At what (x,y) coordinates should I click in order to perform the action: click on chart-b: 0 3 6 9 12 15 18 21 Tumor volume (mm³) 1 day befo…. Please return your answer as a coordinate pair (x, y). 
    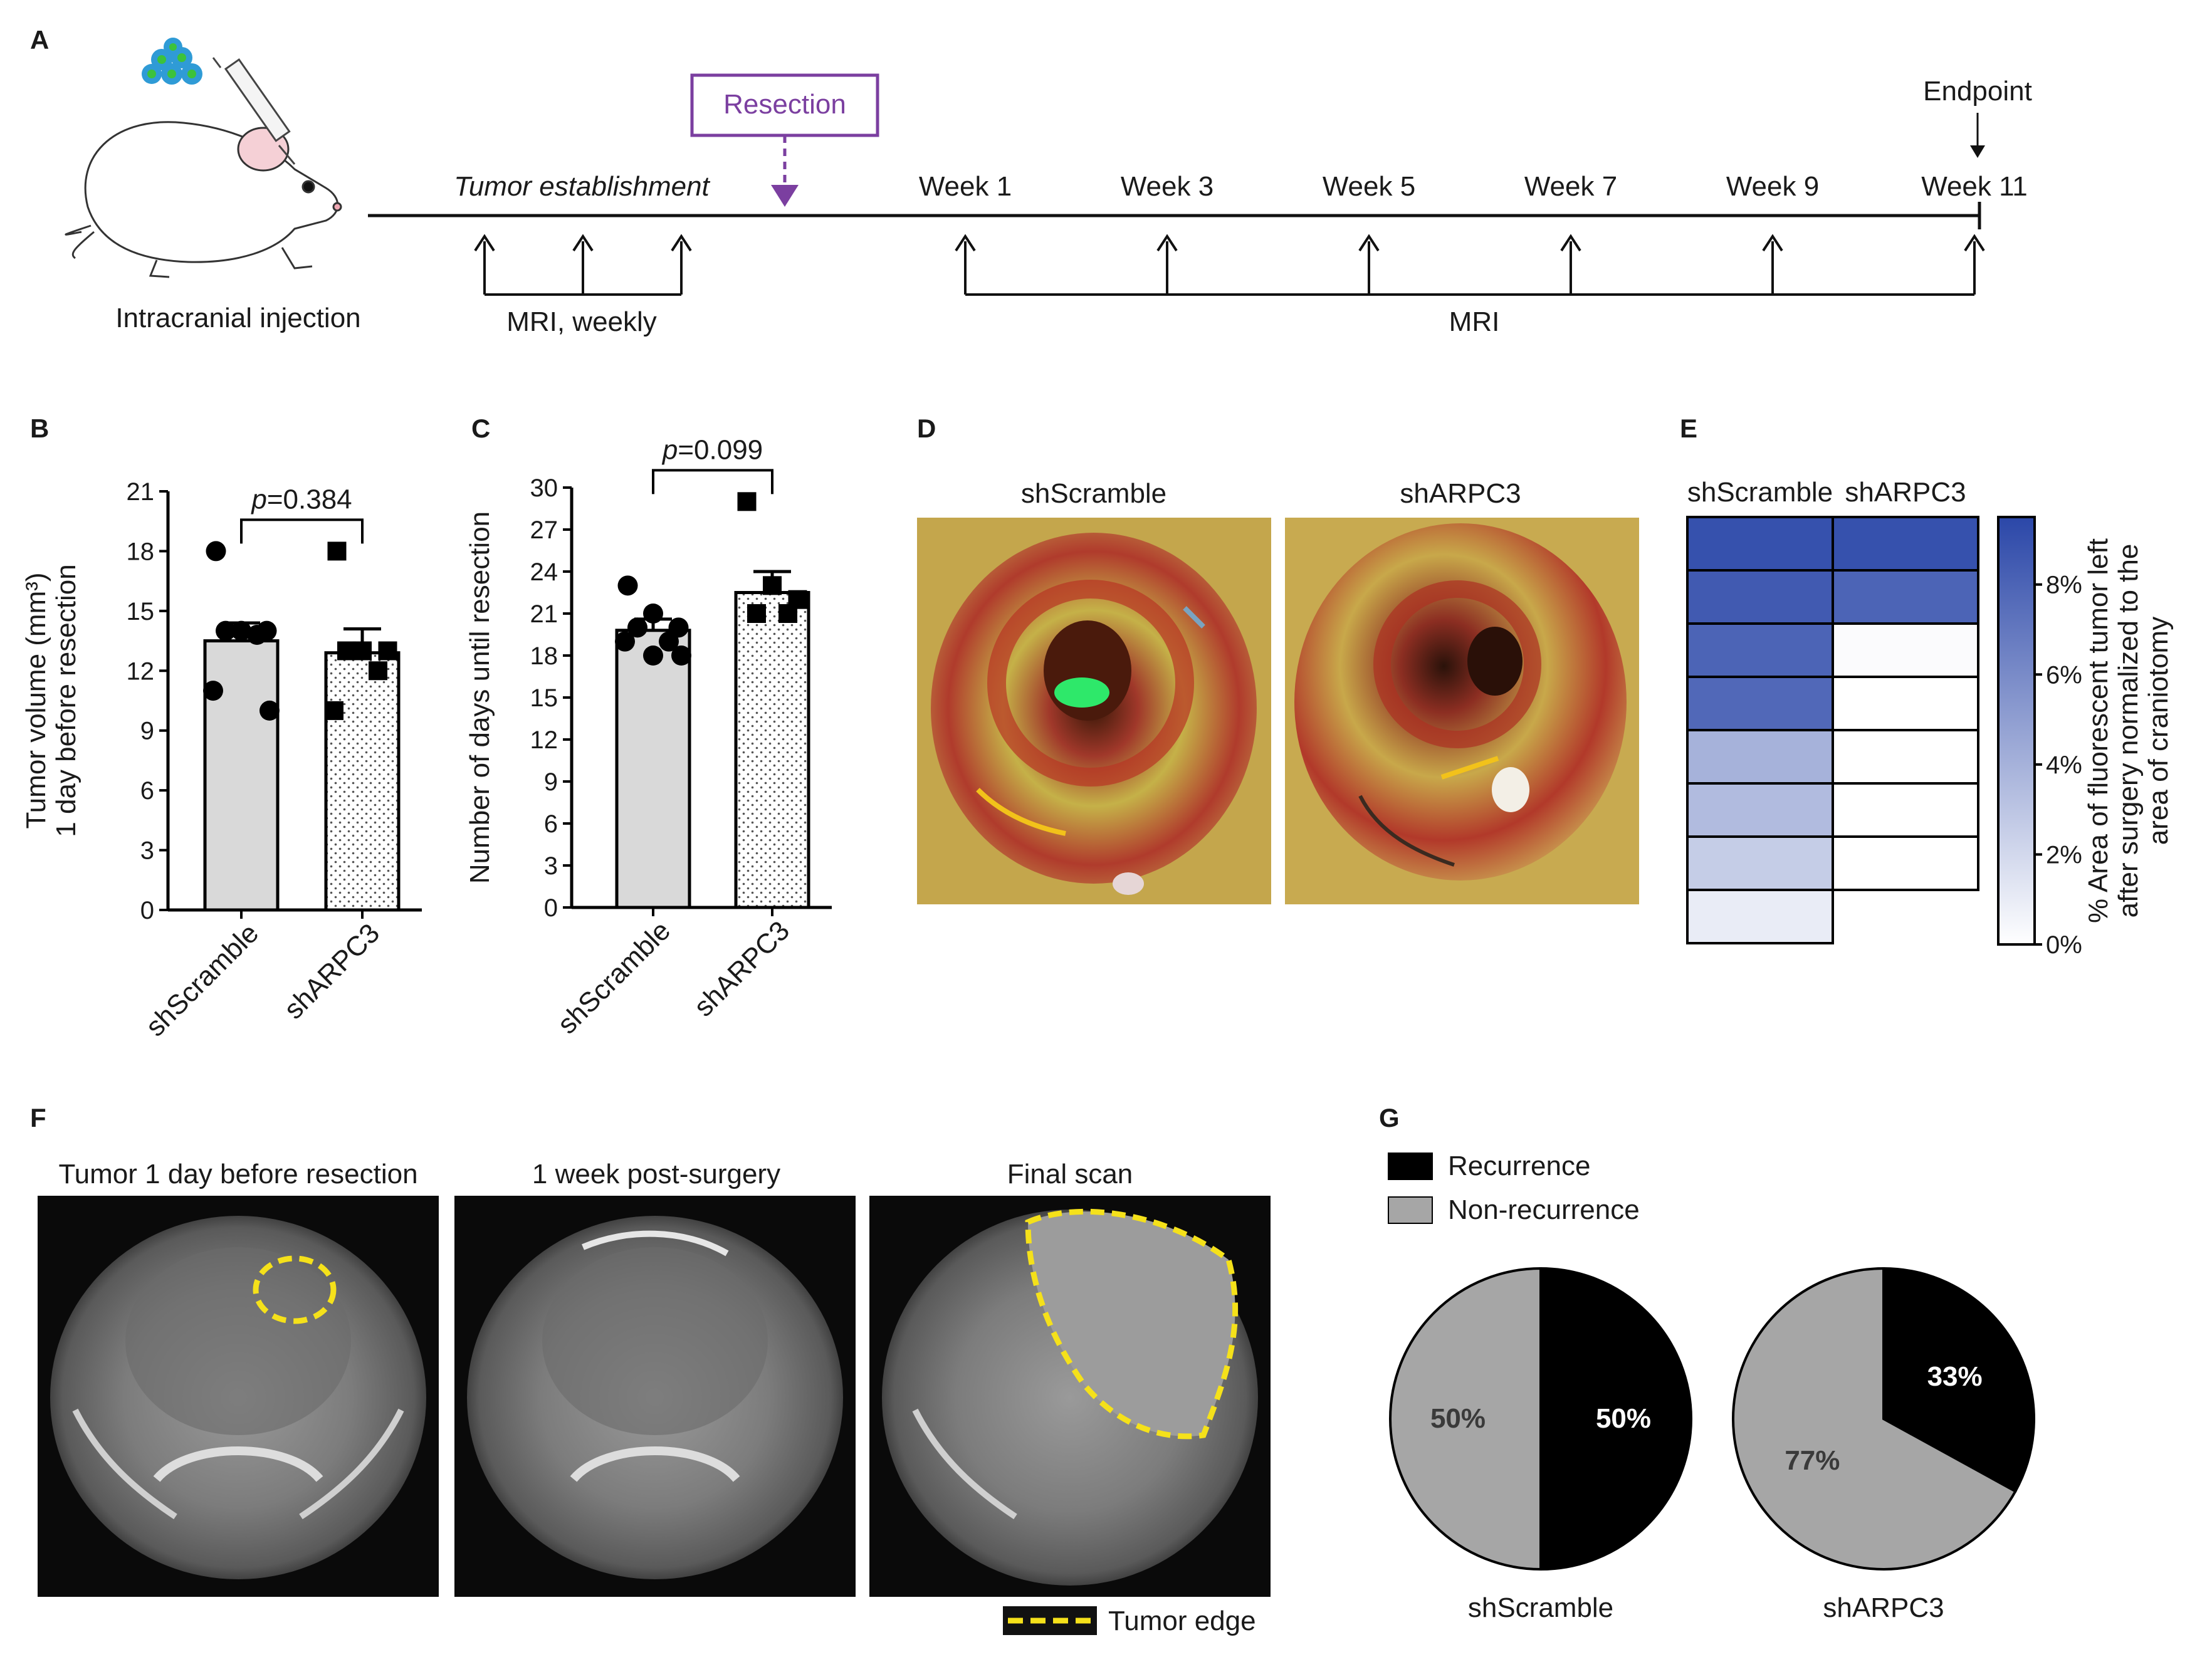
    Looking at the image, I should click on (221, 760).